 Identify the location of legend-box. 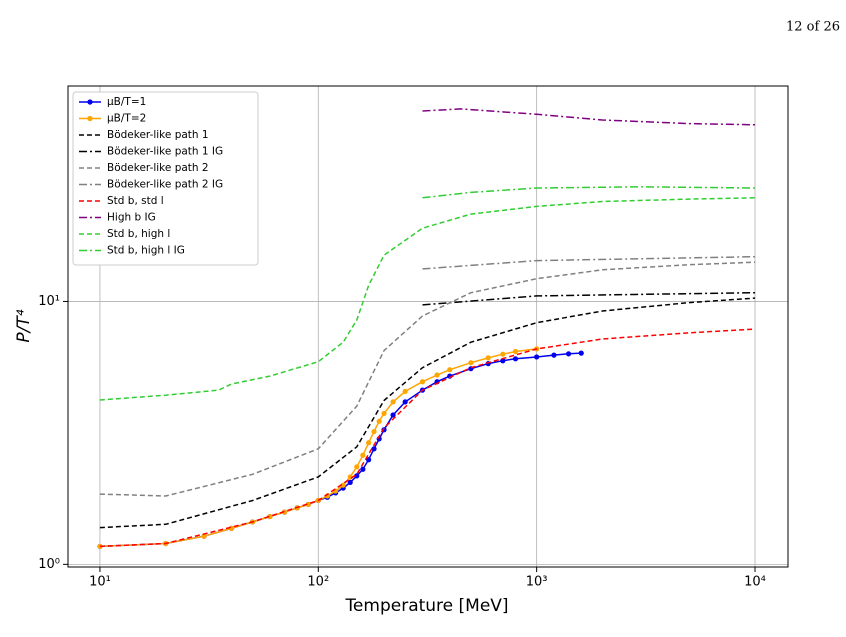
(165, 178).